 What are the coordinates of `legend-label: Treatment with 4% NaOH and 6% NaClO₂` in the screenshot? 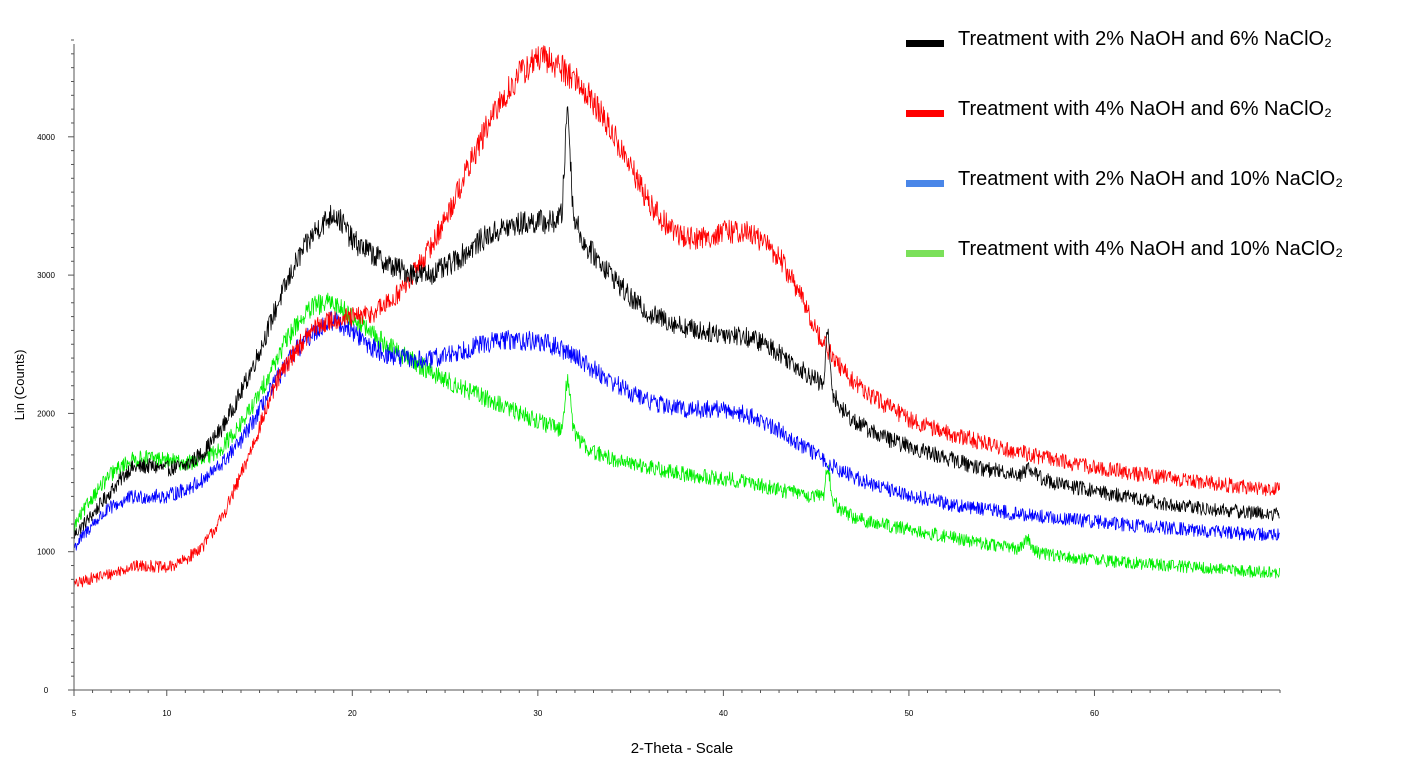 It's located at (1145, 108).